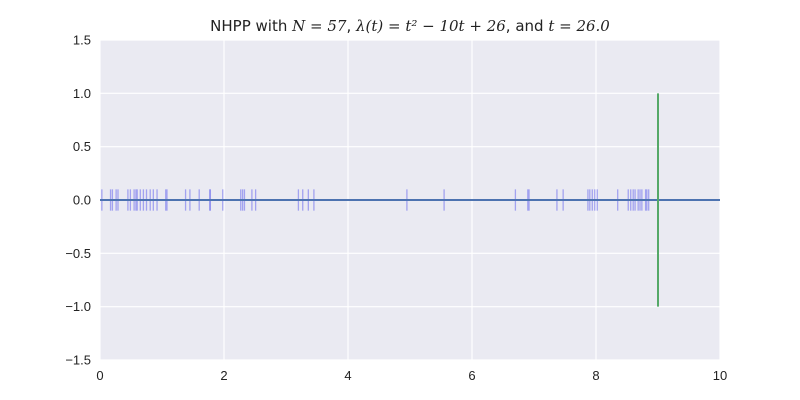 This screenshot has width=800, height=400. I want to click on y-tick-label: 0.5, so click(82, 146).